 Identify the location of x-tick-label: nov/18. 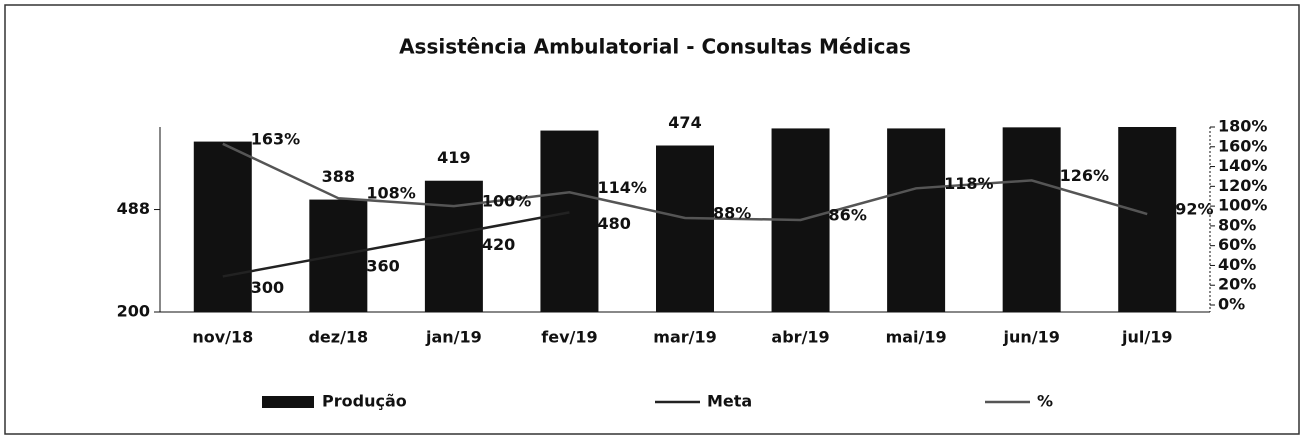
(222, 337).